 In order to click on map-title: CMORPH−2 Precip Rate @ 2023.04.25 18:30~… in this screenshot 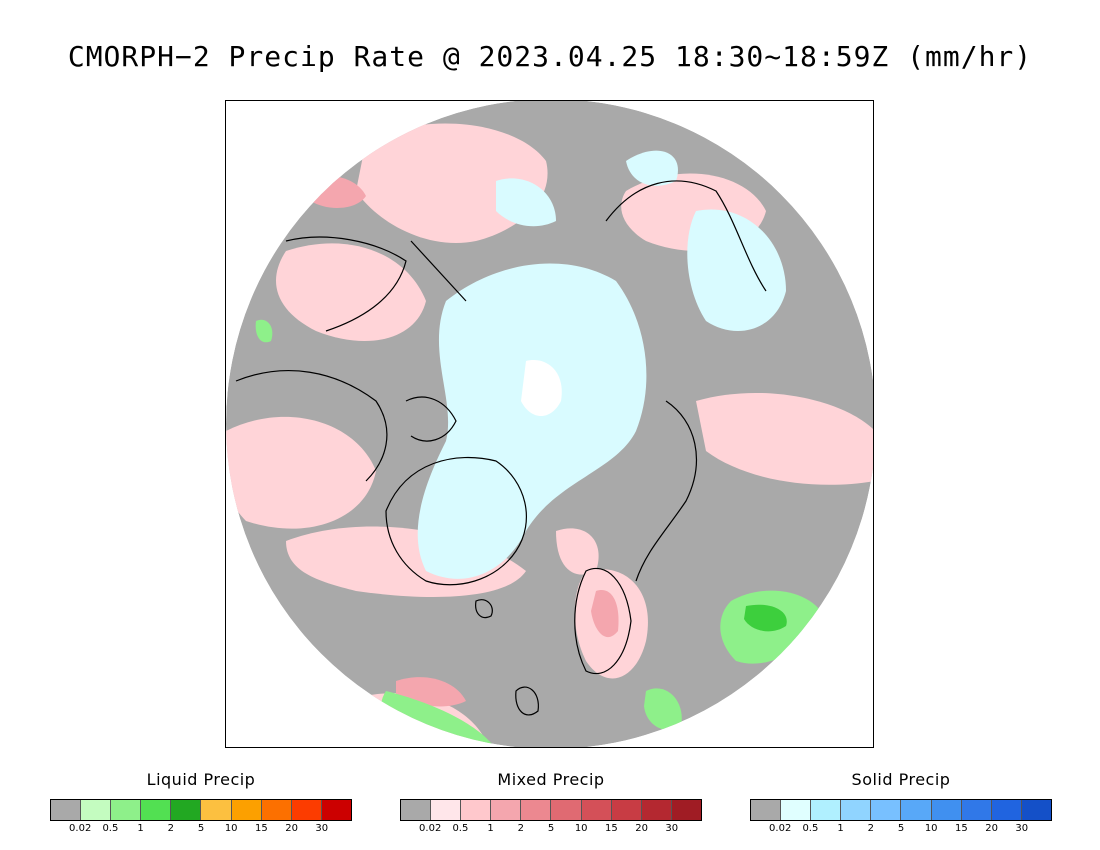, I will do `click(550, 56)`.